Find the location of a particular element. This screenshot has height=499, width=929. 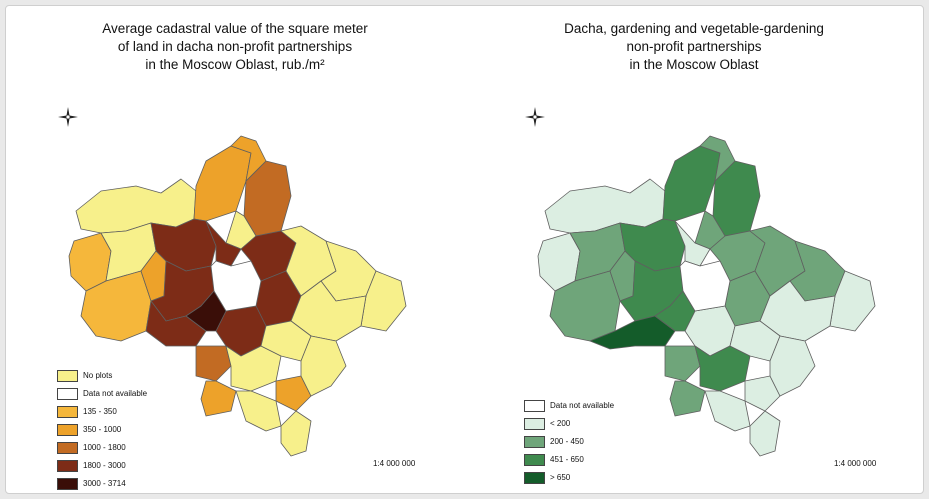

right-title-line: in the Moscow Oblast is located at coordinates (694, 64).